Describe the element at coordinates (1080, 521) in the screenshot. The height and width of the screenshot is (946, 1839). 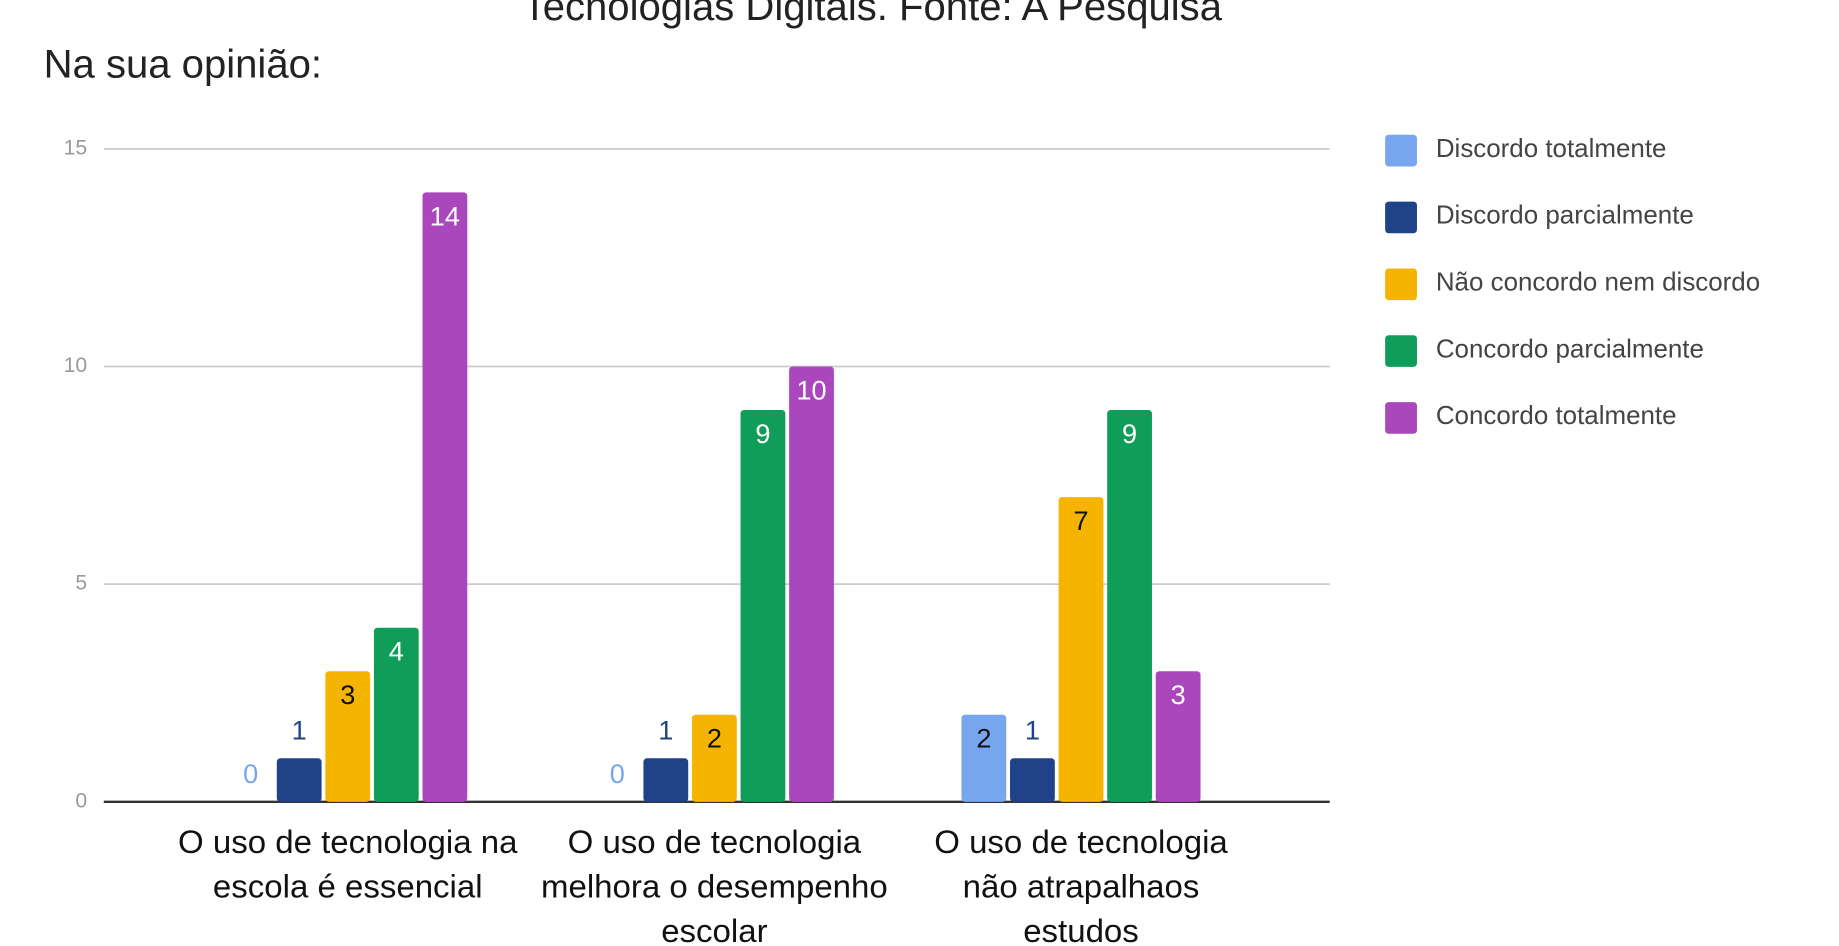
I see `data-label: 7` at that location.